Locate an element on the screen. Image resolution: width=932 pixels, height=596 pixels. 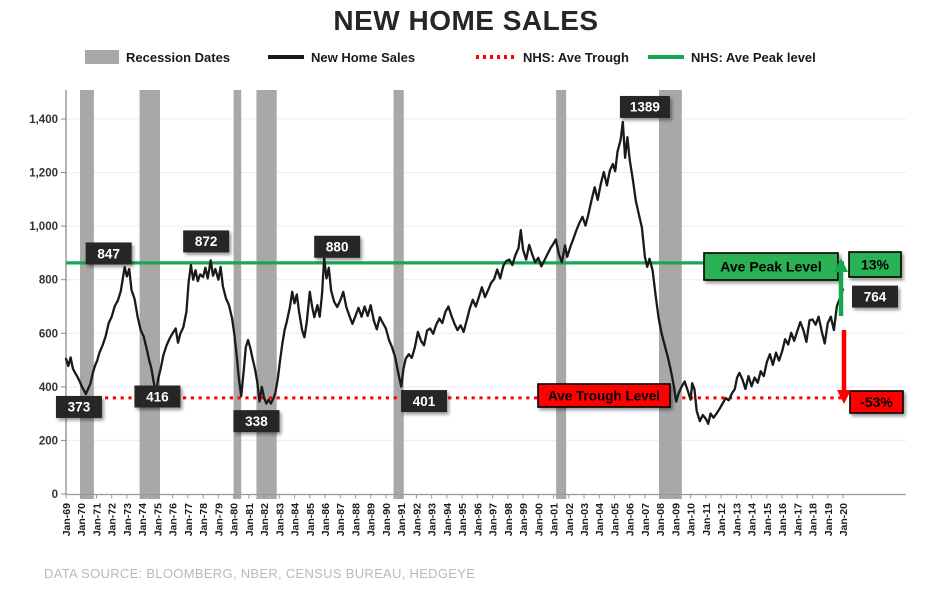
x-tick-label: Jan-19 is located at coordinates (829, 519).